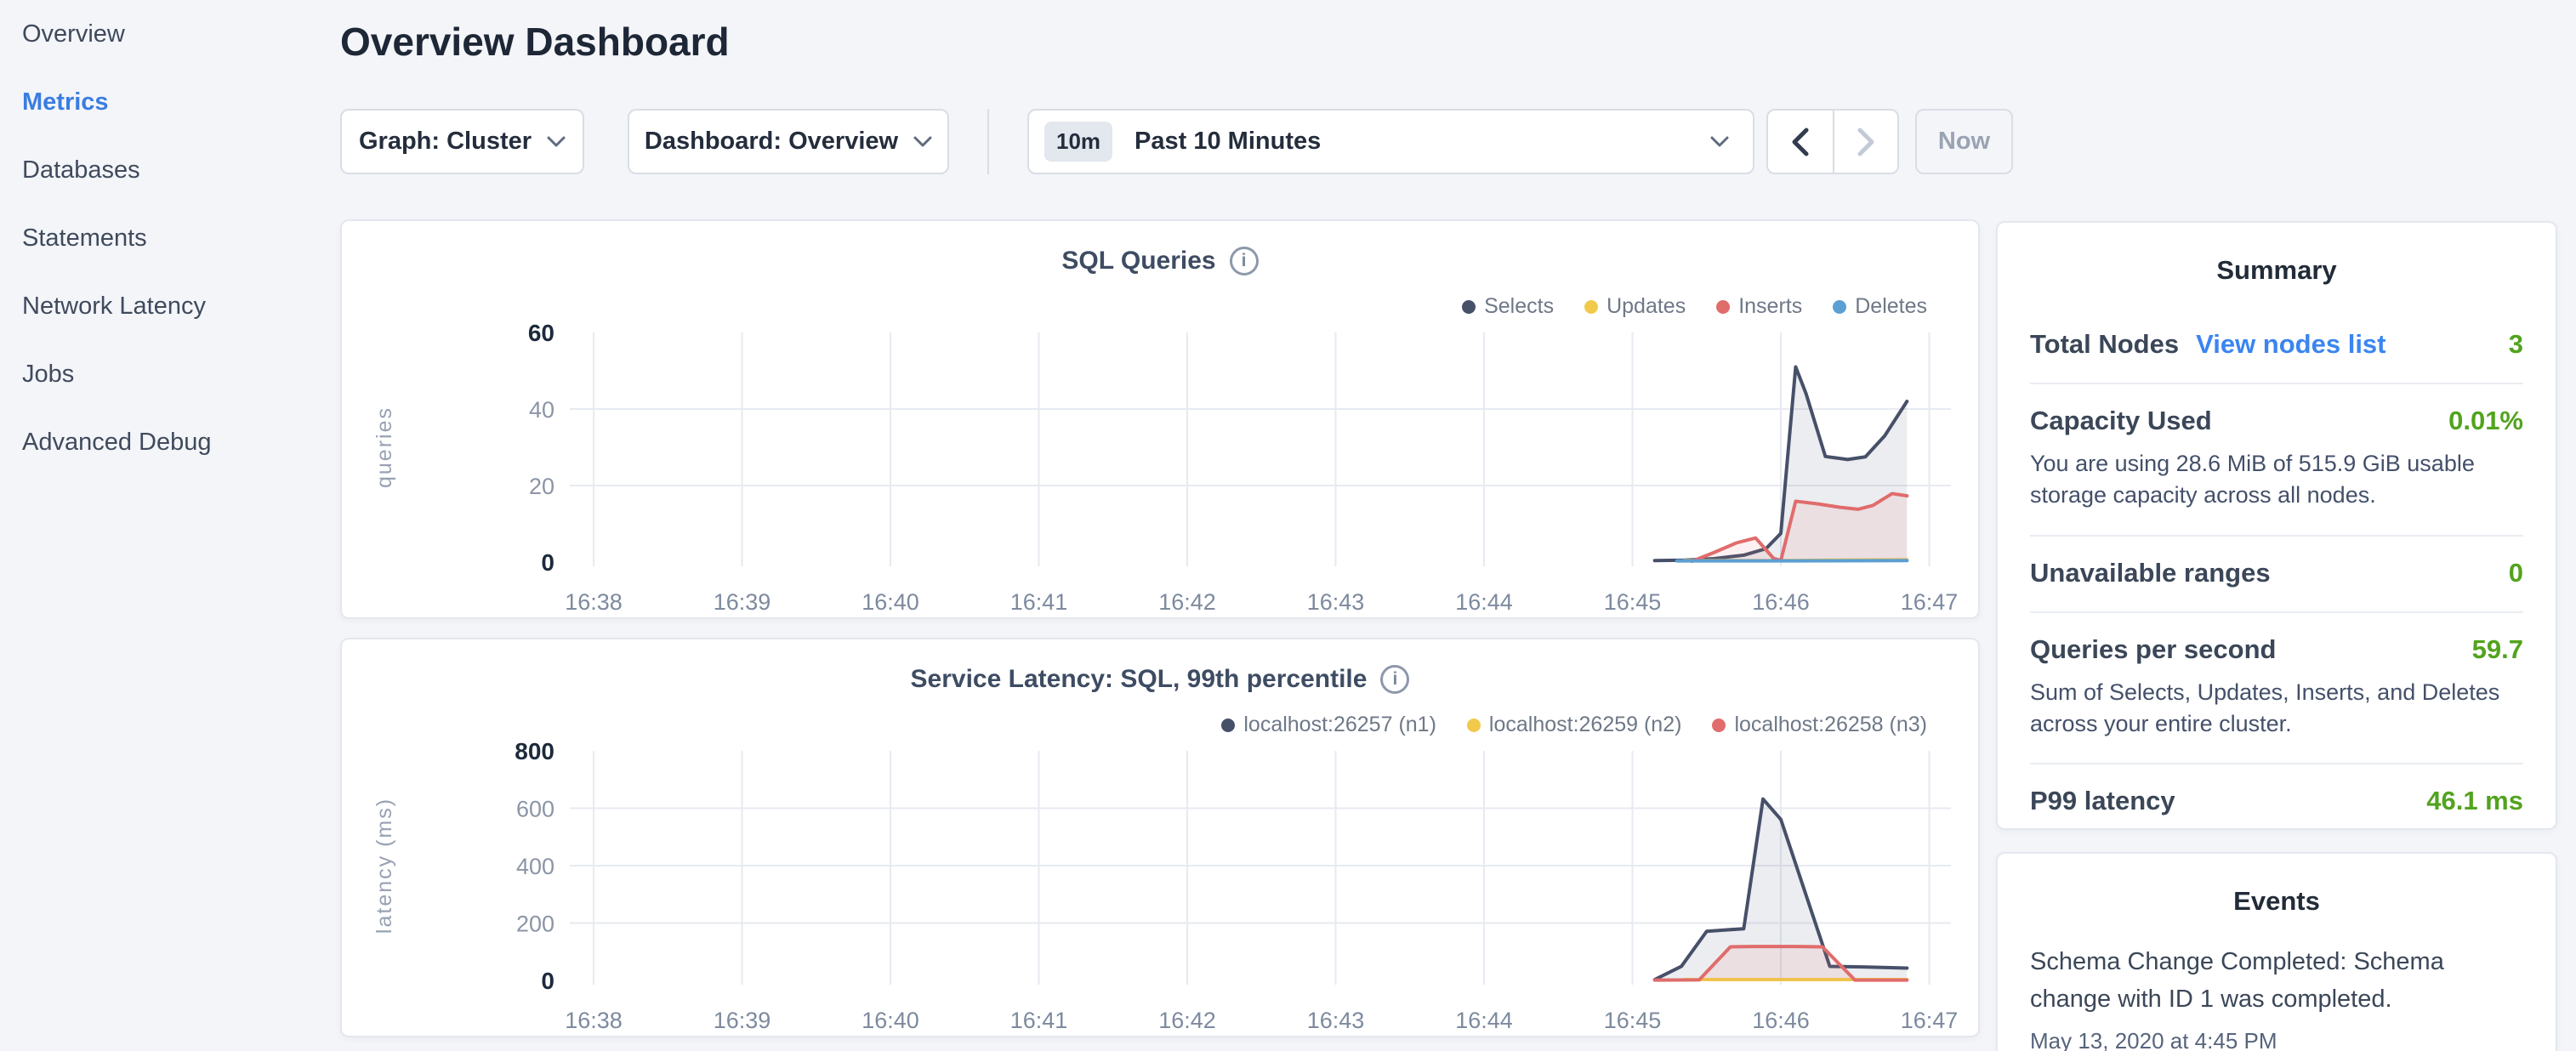 This screenshot has width=2576, height=1051. Describe the element at coordinates (1694, 306) in the screenshot. I see `chart-legend: Selects Updates Inserts Deletes` at that location.